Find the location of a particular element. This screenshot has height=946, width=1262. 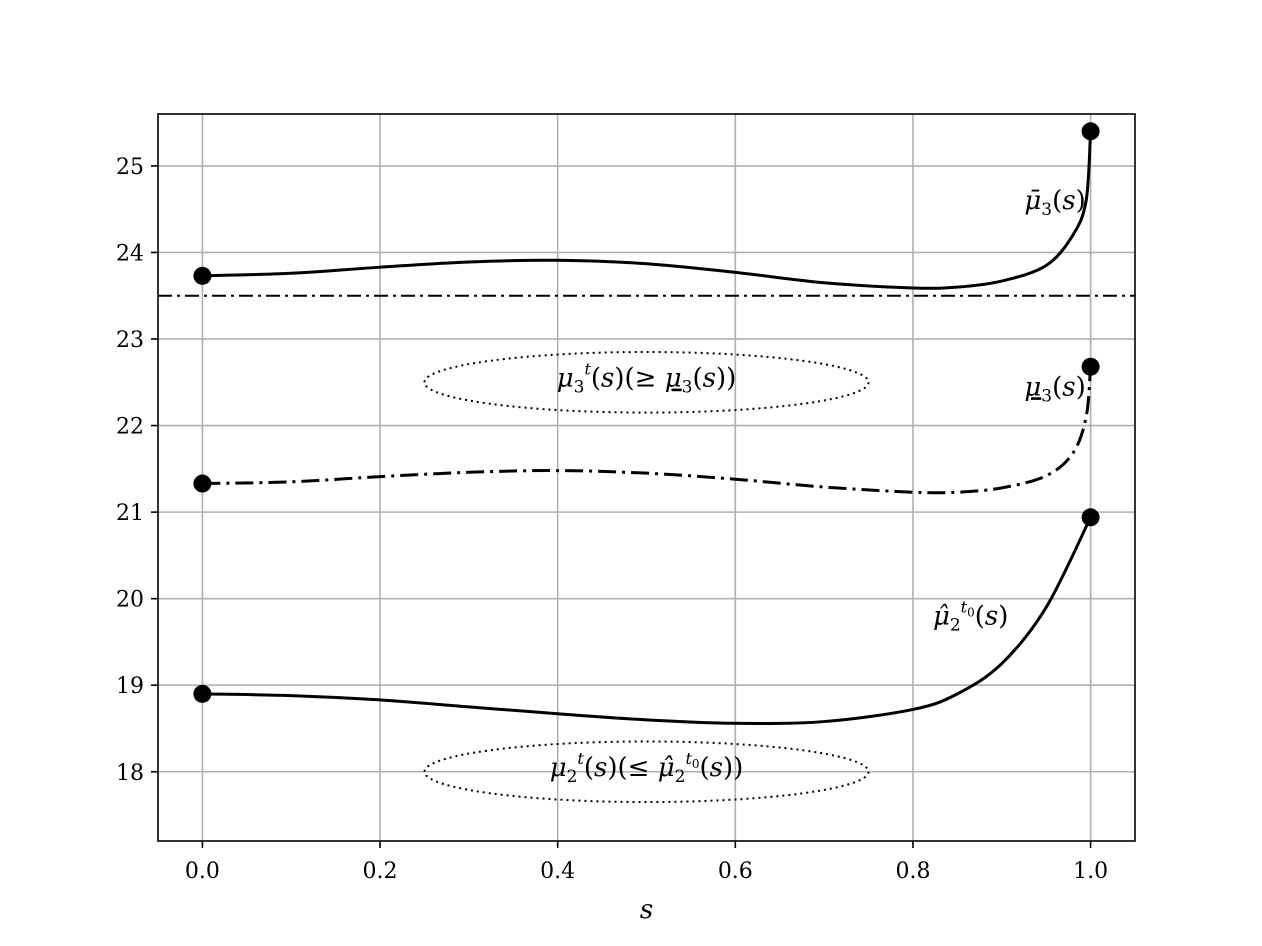

y-tick-label: 21 is located at coordinates (130, 513).